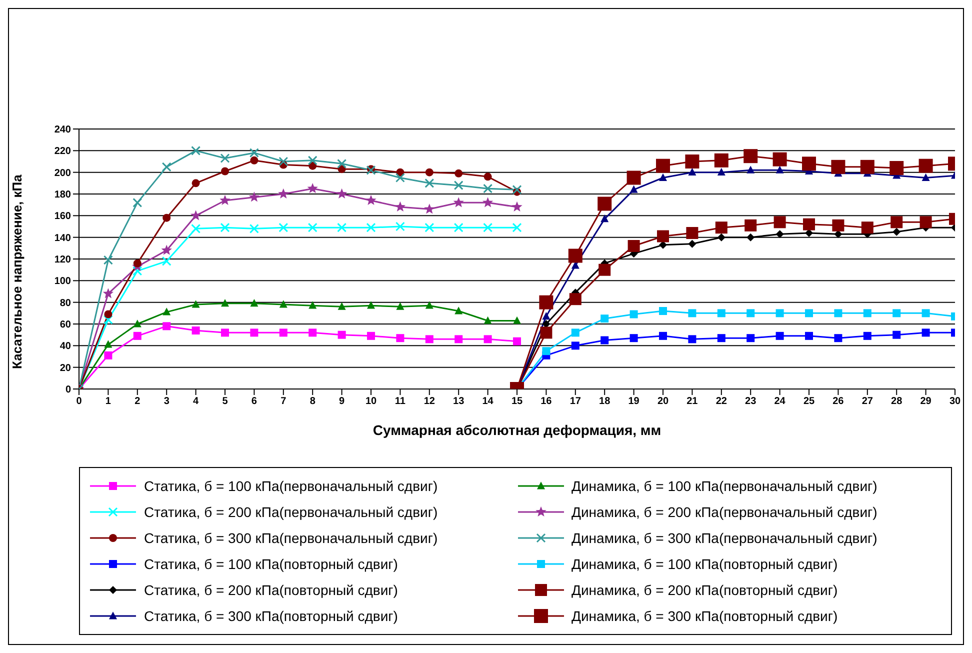  I want to click on legend-label: Динамика, б = 200 кПа(первоначальный сдвиг), so click(725, 512).